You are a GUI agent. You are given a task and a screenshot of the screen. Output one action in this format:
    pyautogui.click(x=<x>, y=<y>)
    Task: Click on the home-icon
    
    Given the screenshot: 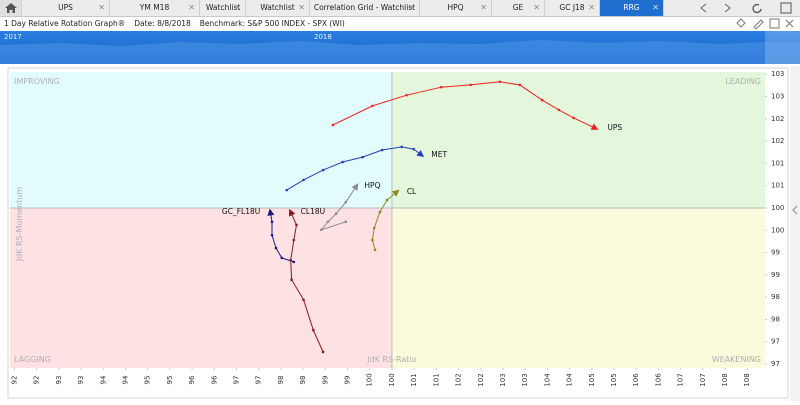 What is the action you would take?
    pyautogui.click(x=11, y=8)
    